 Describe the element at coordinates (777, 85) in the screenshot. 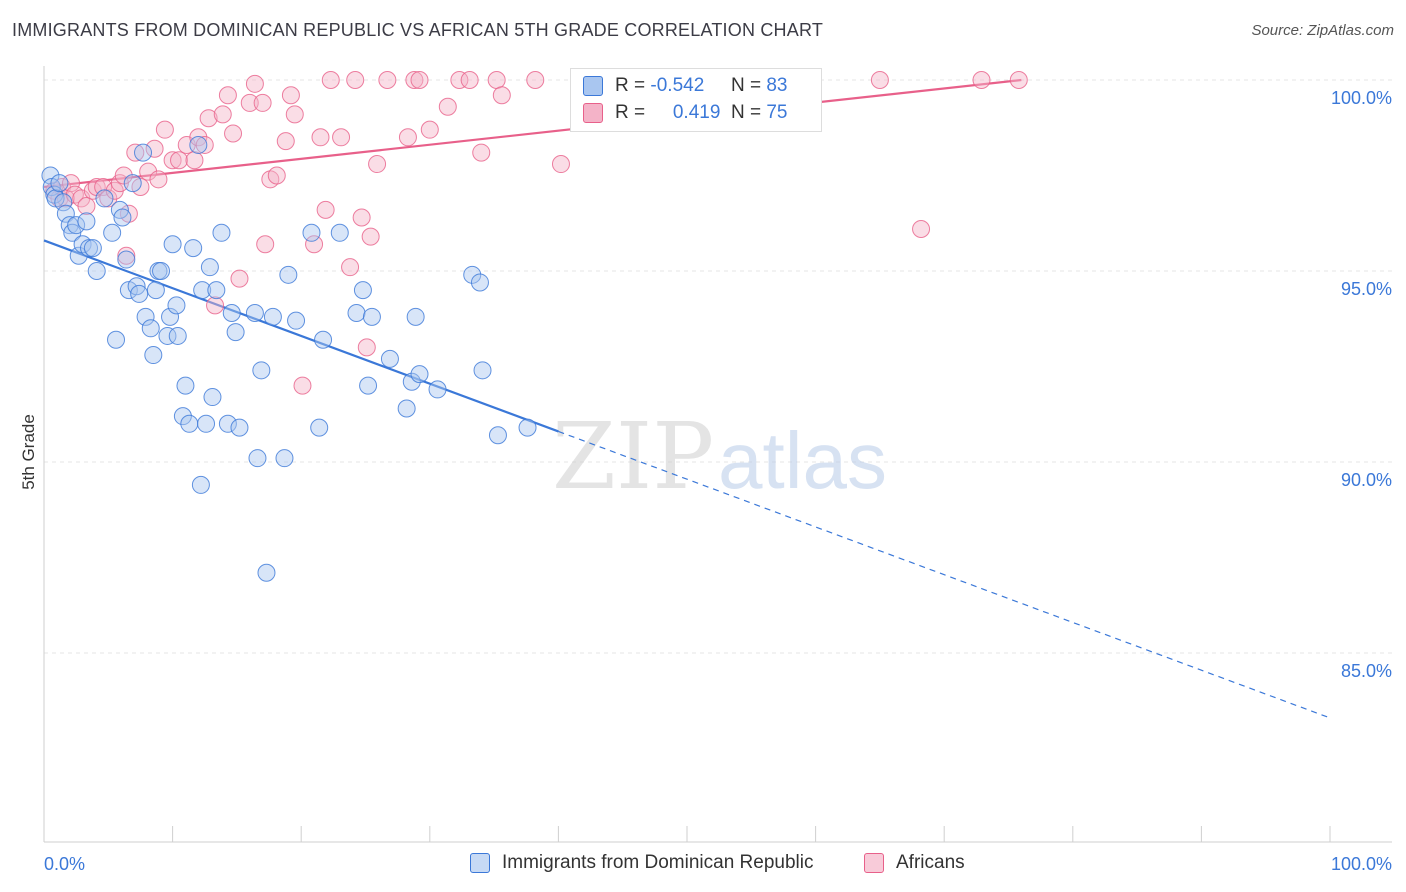

I see `legend-n-value: 83` at that location.